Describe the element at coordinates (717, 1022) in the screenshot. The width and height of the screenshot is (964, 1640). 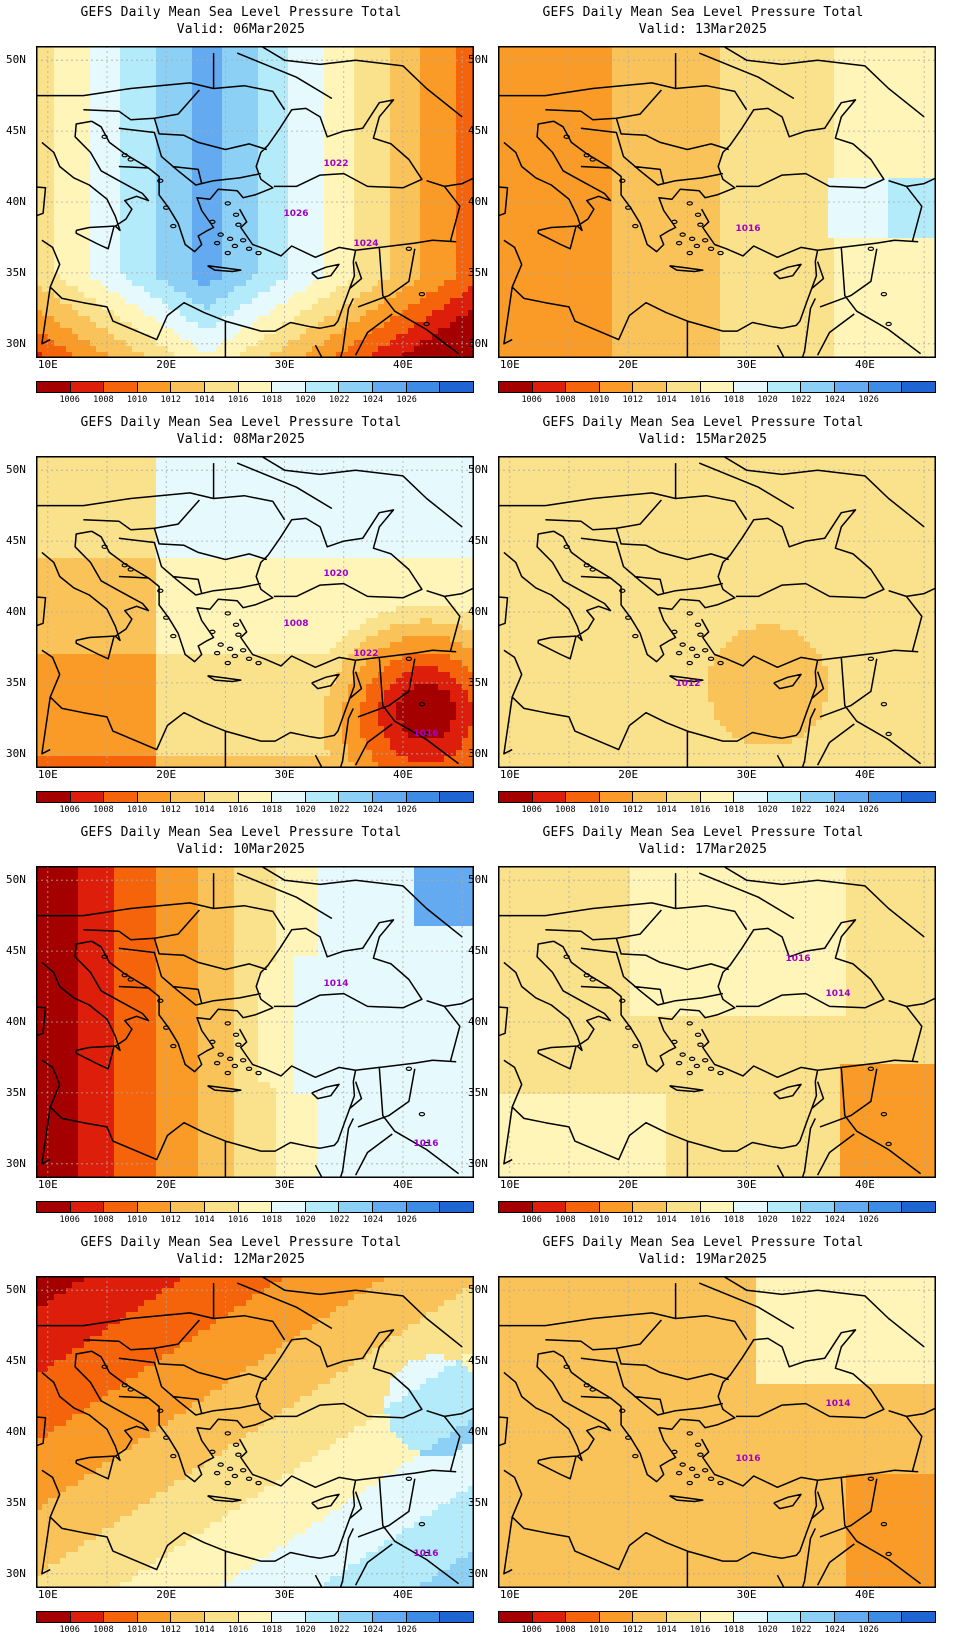
I see `pressure-map-svg: 1016 1014` at that location.